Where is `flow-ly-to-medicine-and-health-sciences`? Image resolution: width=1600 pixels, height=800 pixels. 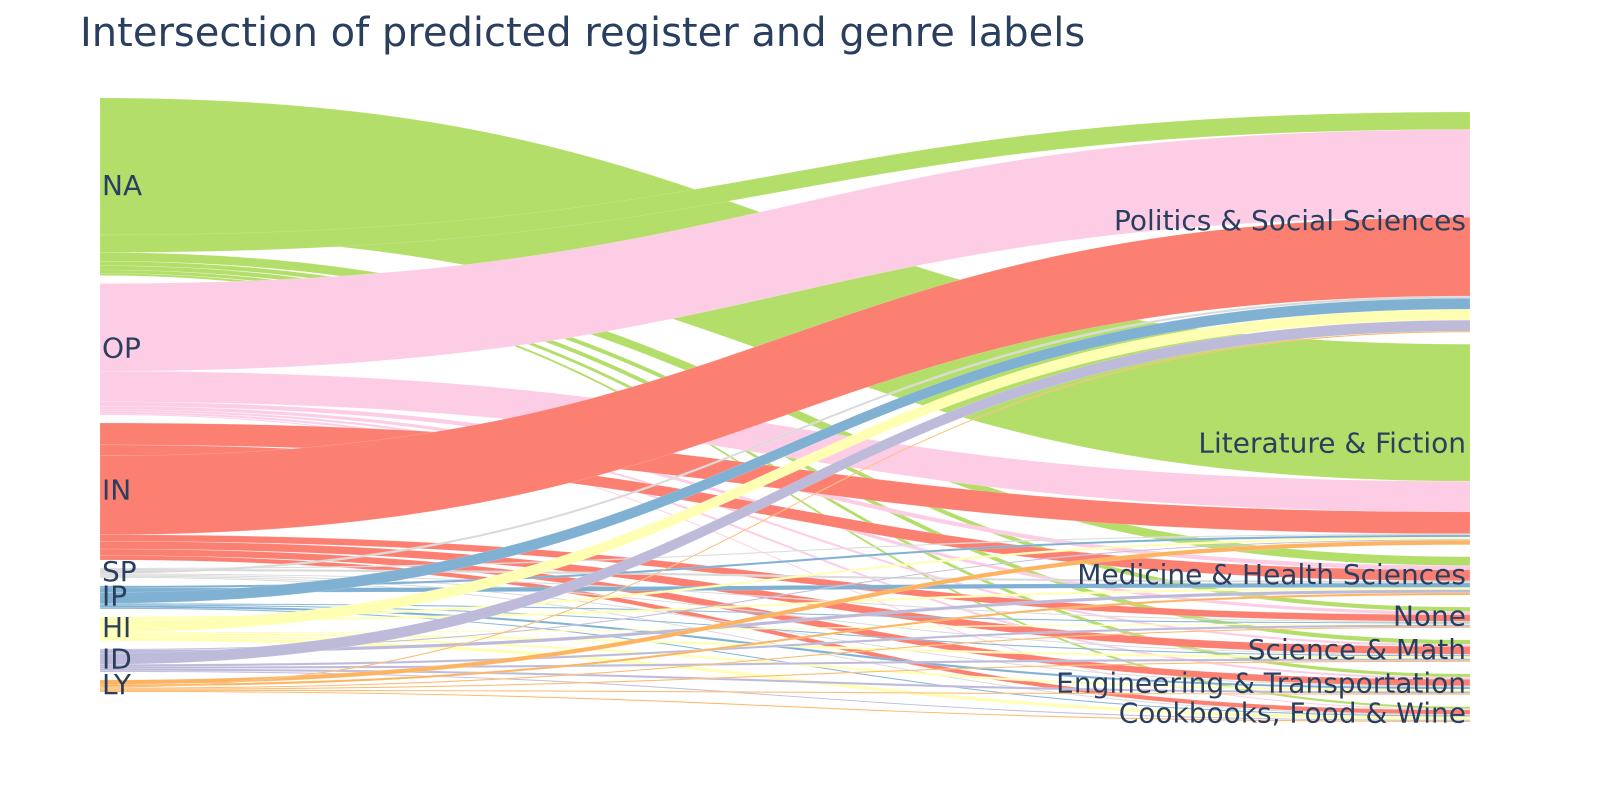
flow-ly-to-medicine-and-health-sciences is located at coordinates (785, 639).